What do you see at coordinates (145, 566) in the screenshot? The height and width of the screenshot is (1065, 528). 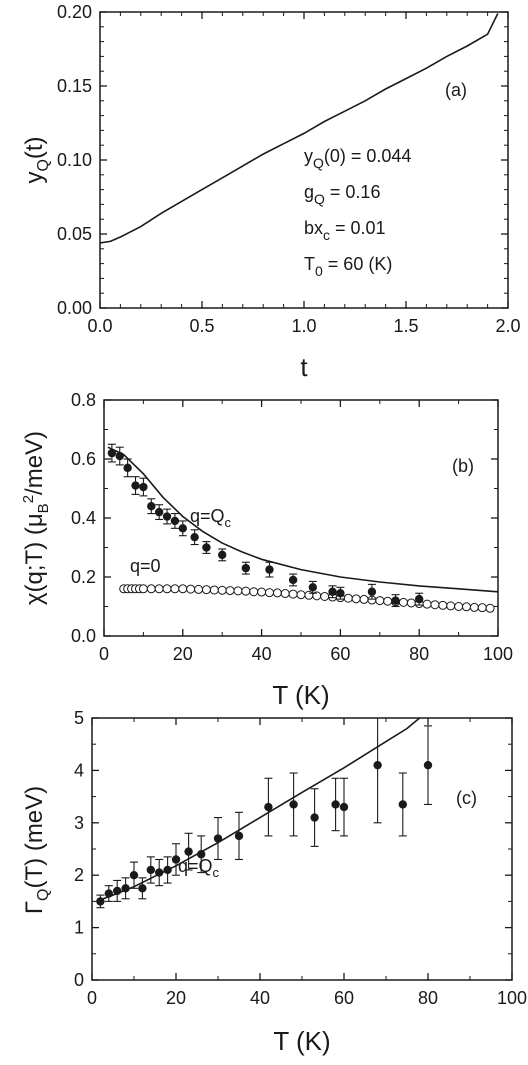 I see `panel-b-annotation-q0: q=0` at bounding box center [145, 566].